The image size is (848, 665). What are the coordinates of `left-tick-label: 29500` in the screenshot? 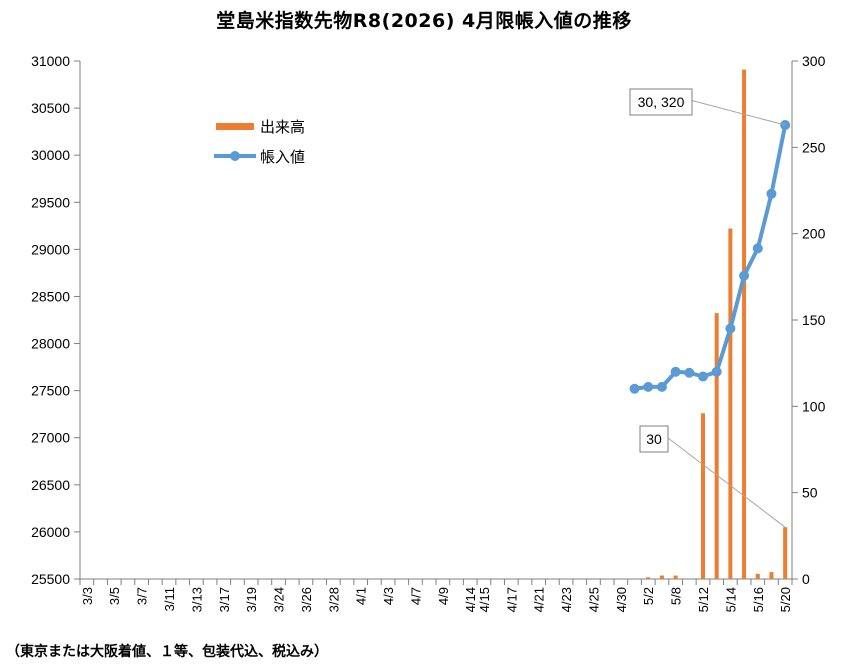 It's located at (50, 202).